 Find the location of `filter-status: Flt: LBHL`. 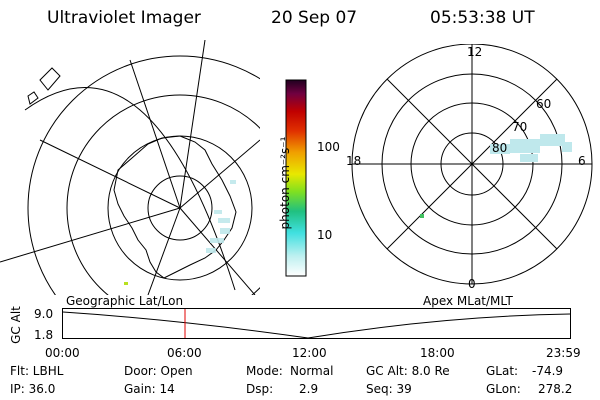

filter-status: Flt: LBHL is located at coordinates (37, 371).